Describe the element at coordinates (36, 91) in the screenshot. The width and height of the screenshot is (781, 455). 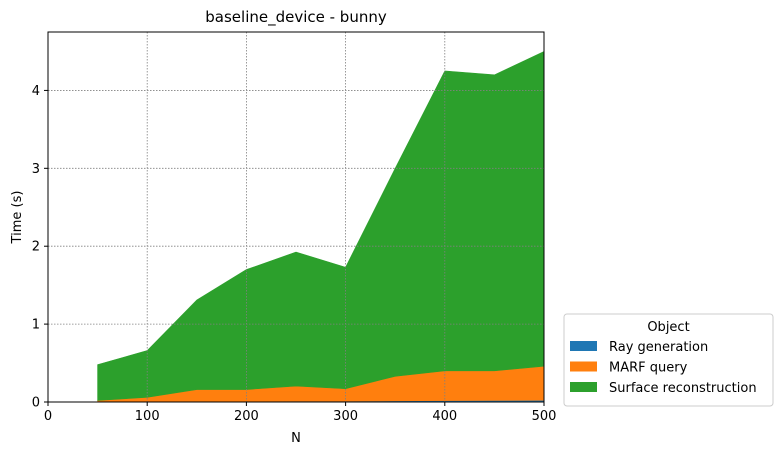
I see `y-tick-label-4: 4` at that location.